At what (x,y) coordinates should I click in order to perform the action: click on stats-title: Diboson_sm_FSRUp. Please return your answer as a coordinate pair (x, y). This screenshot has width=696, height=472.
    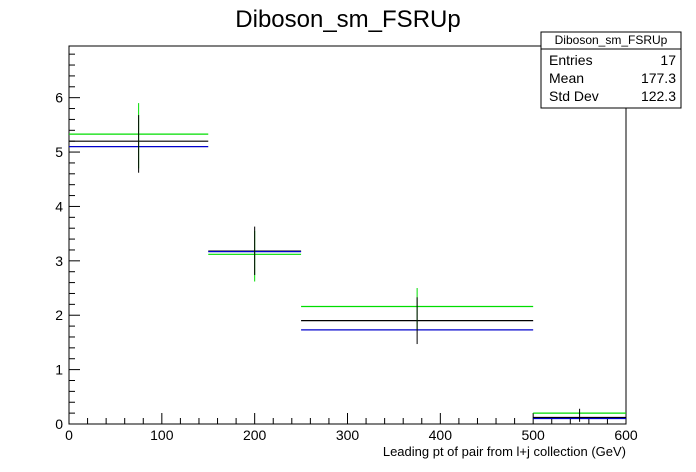
    Looking at the image, I should click on (611, 40).